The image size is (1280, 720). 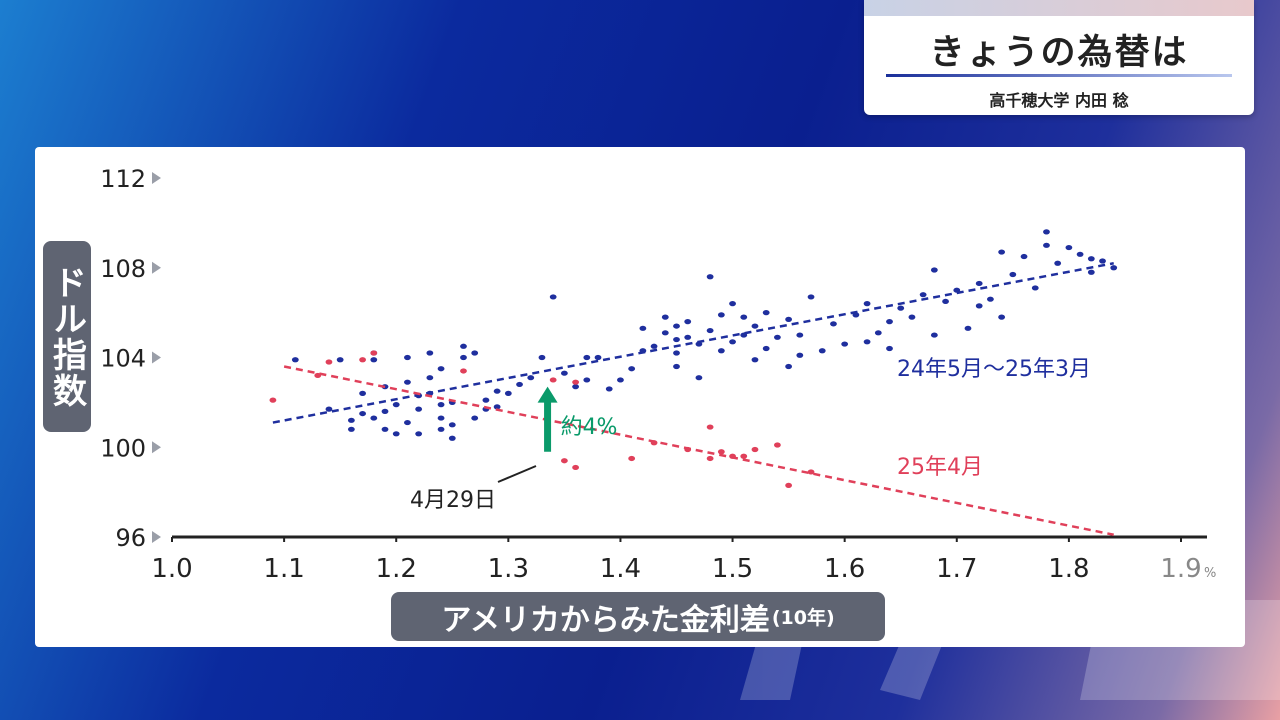 I want to click on y-tick-label: 108, so click(x=123, y=269).